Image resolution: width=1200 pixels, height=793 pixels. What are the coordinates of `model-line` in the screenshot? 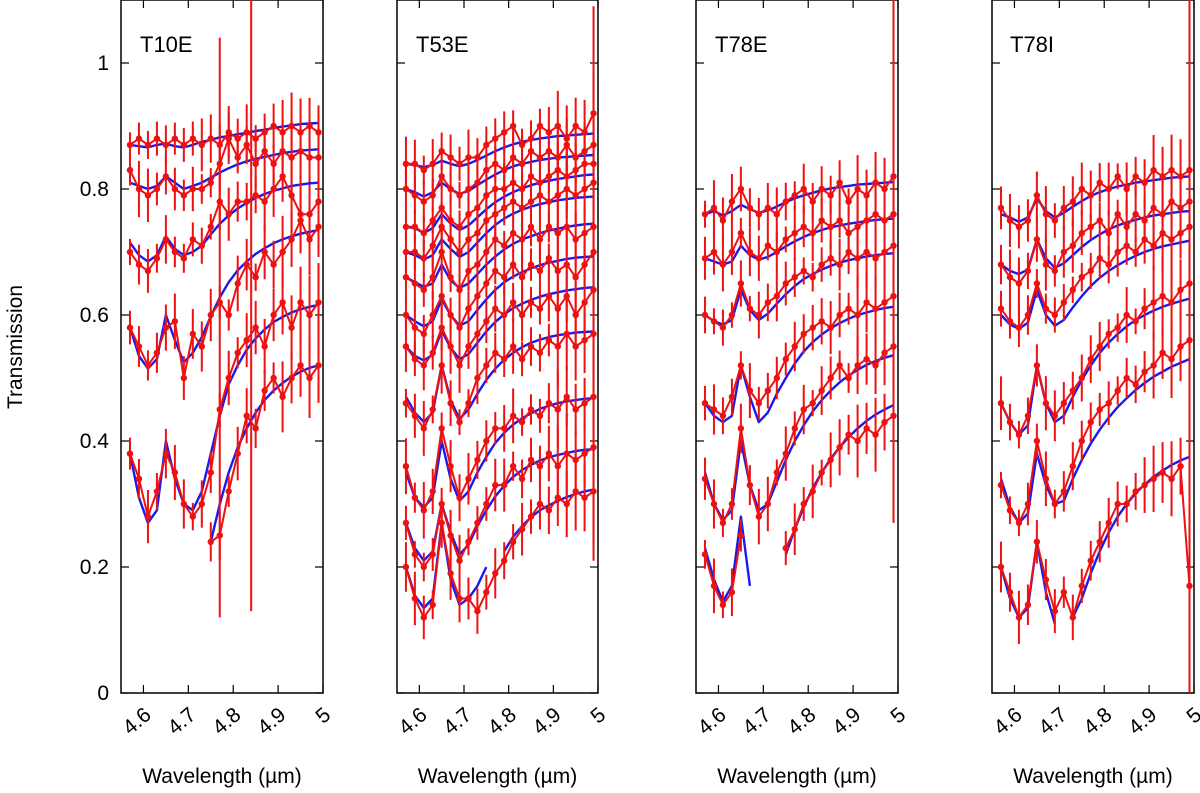 It's located at (798, 437).